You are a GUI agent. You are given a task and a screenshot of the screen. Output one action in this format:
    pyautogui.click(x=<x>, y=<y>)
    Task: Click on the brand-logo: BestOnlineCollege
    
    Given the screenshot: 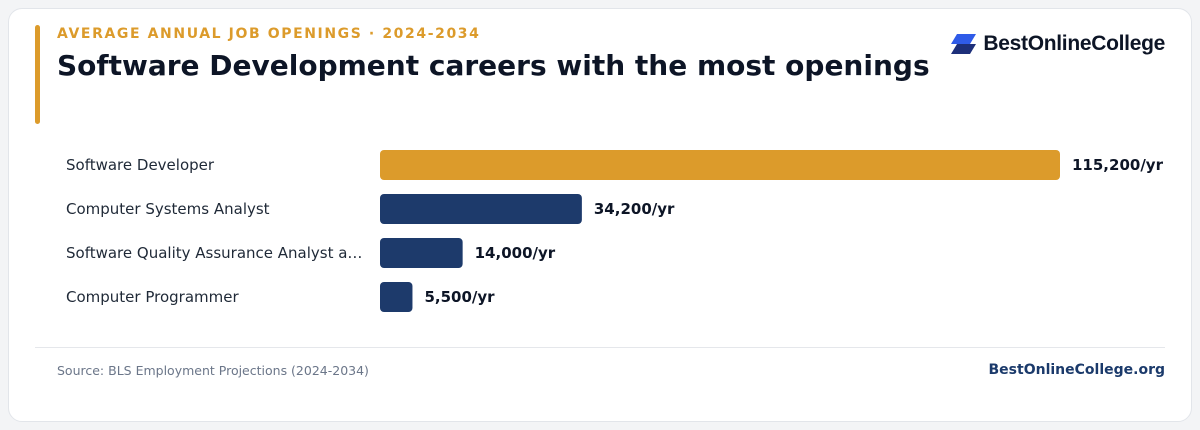 What is the action you would take?
    pyautogui.click(x=1058, y=44)
    